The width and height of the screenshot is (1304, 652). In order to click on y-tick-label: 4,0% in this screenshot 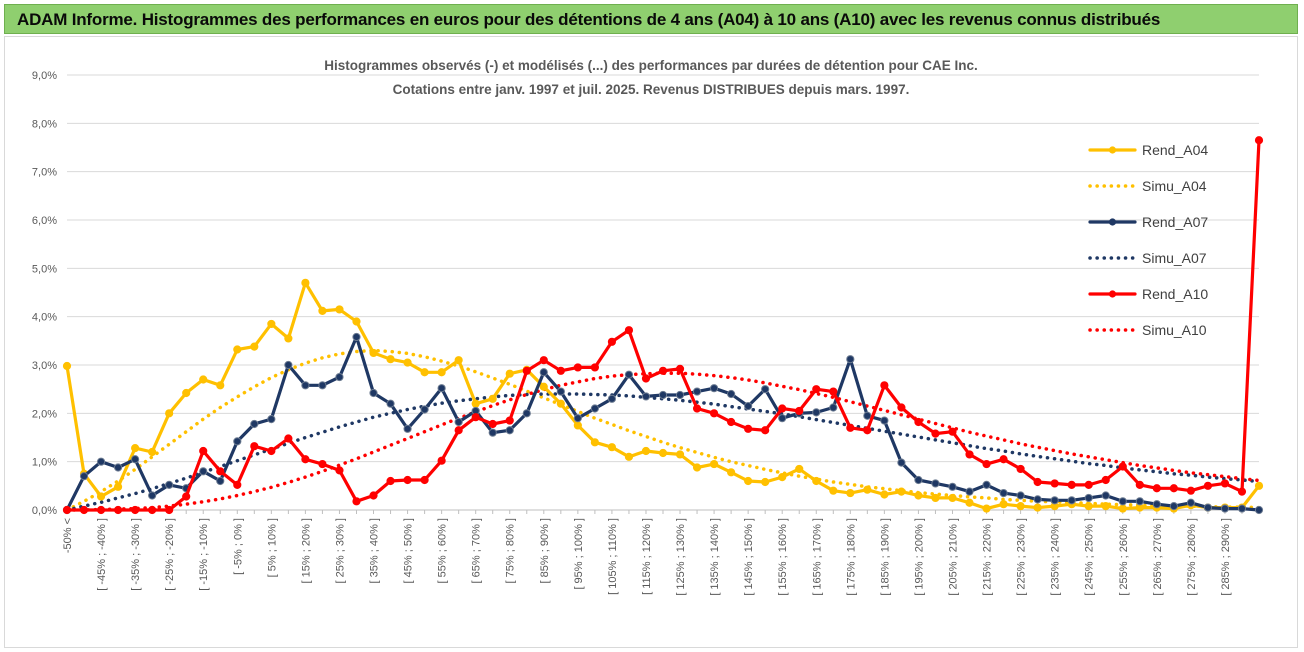, I will do `click(44, 318)`.